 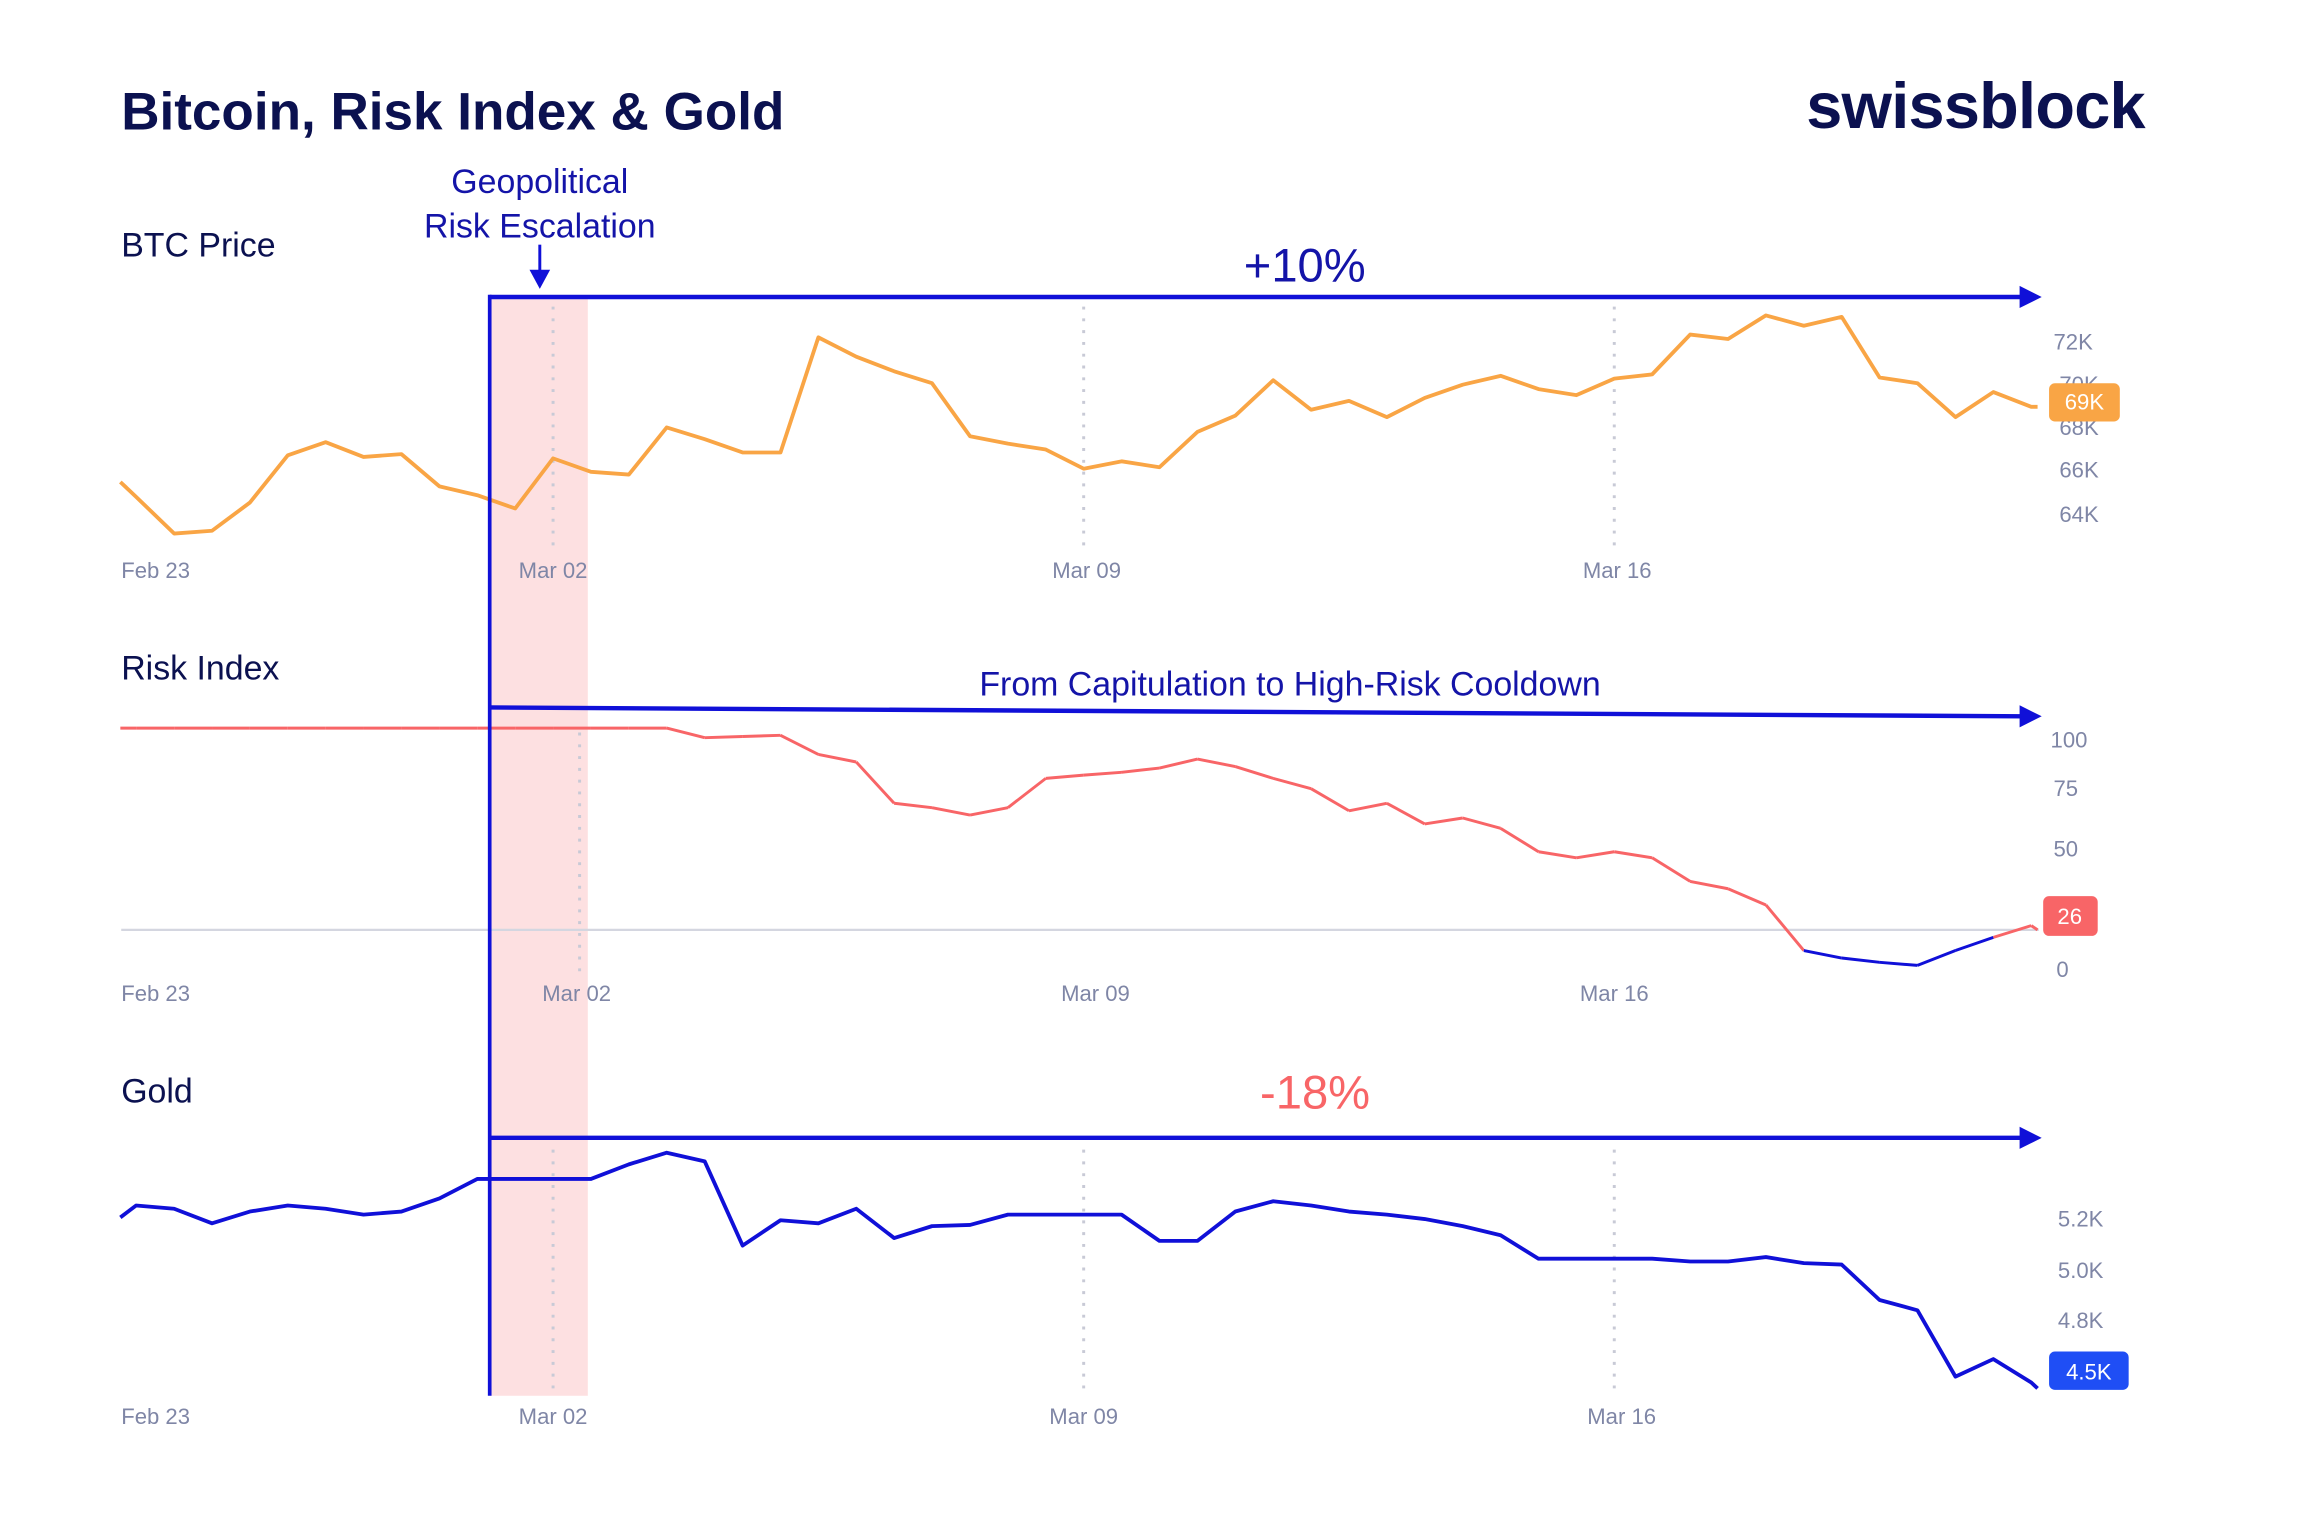 What do you see at coordinates (1305, 265) in the screenshot?
I see `btc-change-label: +10%` at bounding box center [1305, 265].